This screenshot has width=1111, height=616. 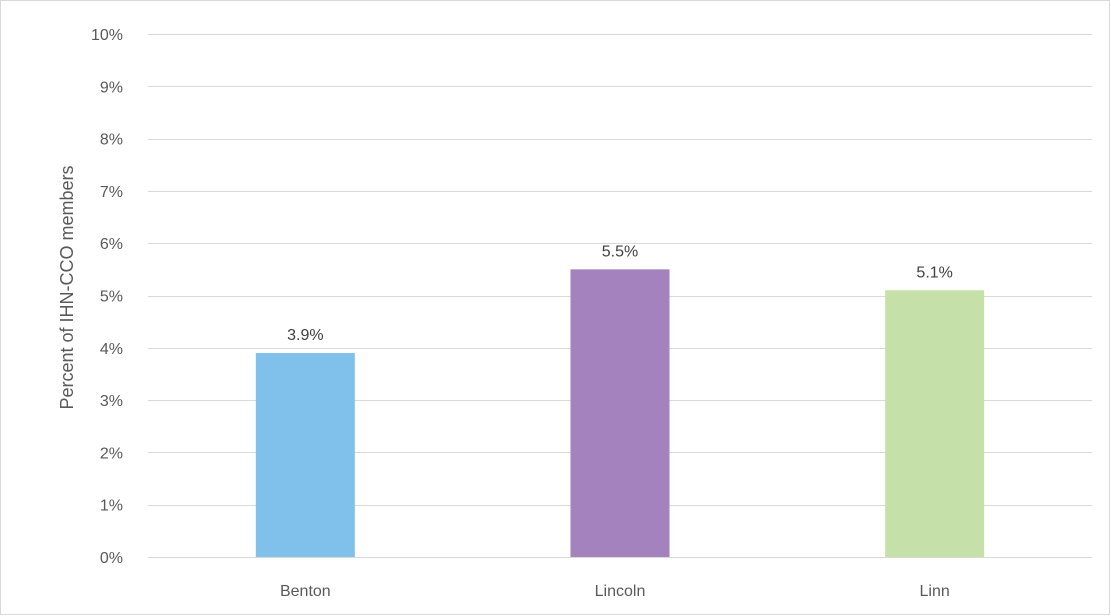 I want to click on y-tick-label: 8%, so click(x=111, y=140).